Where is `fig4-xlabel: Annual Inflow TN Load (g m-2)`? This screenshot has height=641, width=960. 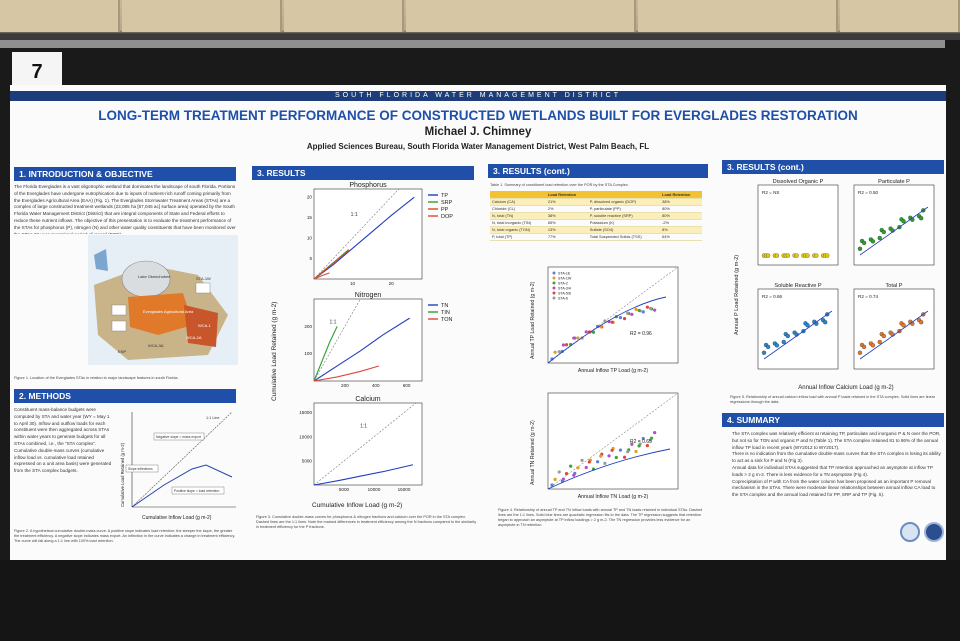
fig4-xlabel: Annual Inflow TN Load (g m-2) is located at coordinates (613, 497).